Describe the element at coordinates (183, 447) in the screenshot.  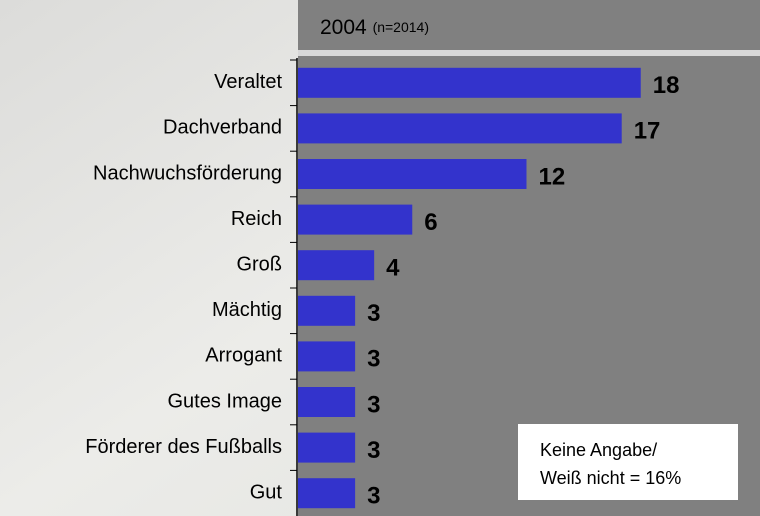
I see `y-tick-label: Förderer des Fußballs` at that location.